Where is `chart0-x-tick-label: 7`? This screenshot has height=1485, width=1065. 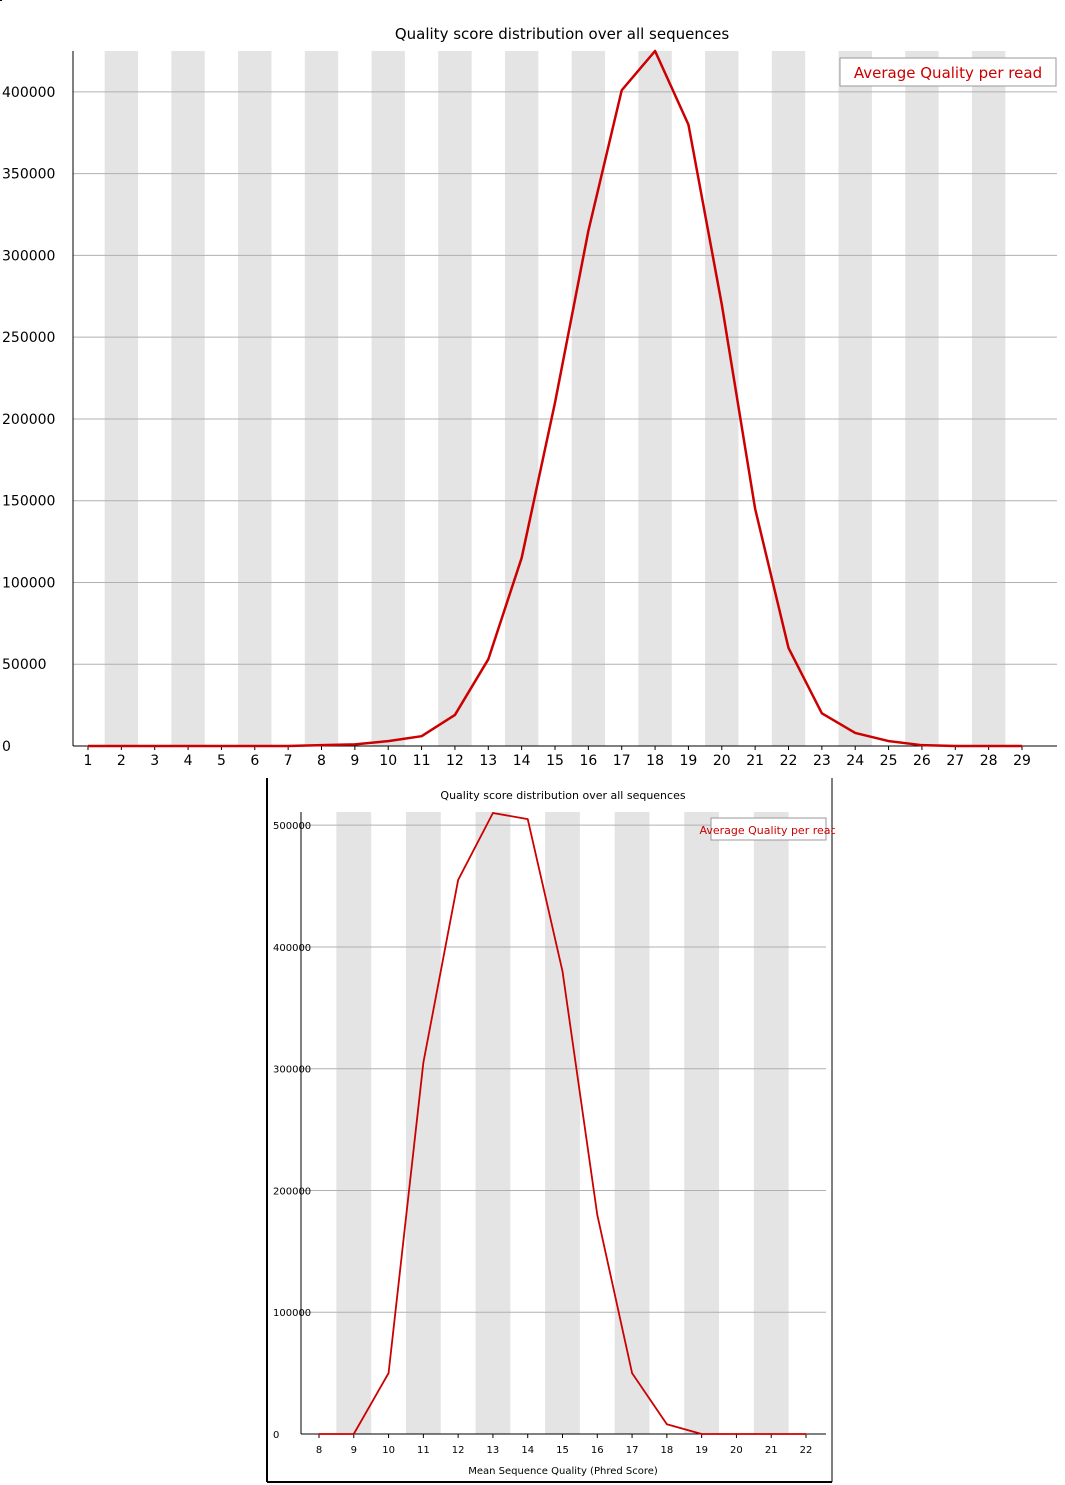 chart0-x-tick-label: 7 is located at coordinates (288, 761).